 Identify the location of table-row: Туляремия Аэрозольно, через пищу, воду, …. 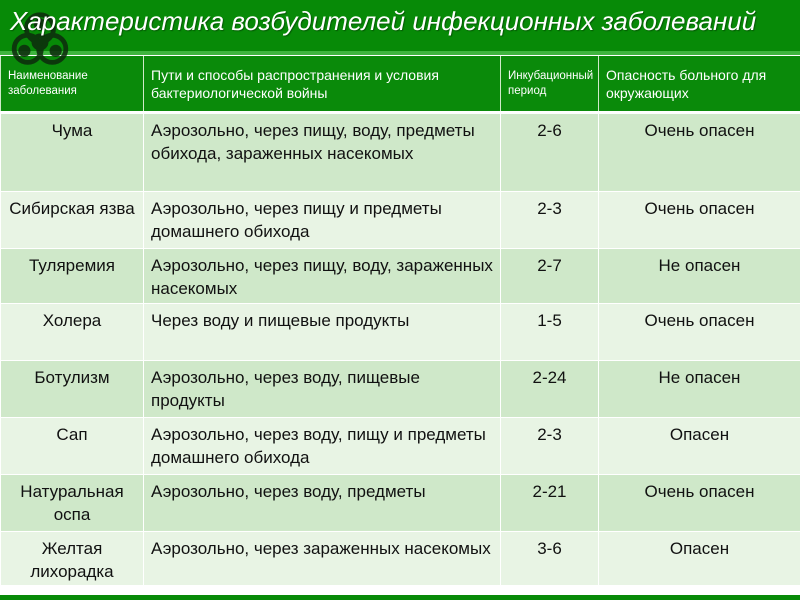
(400, 276).